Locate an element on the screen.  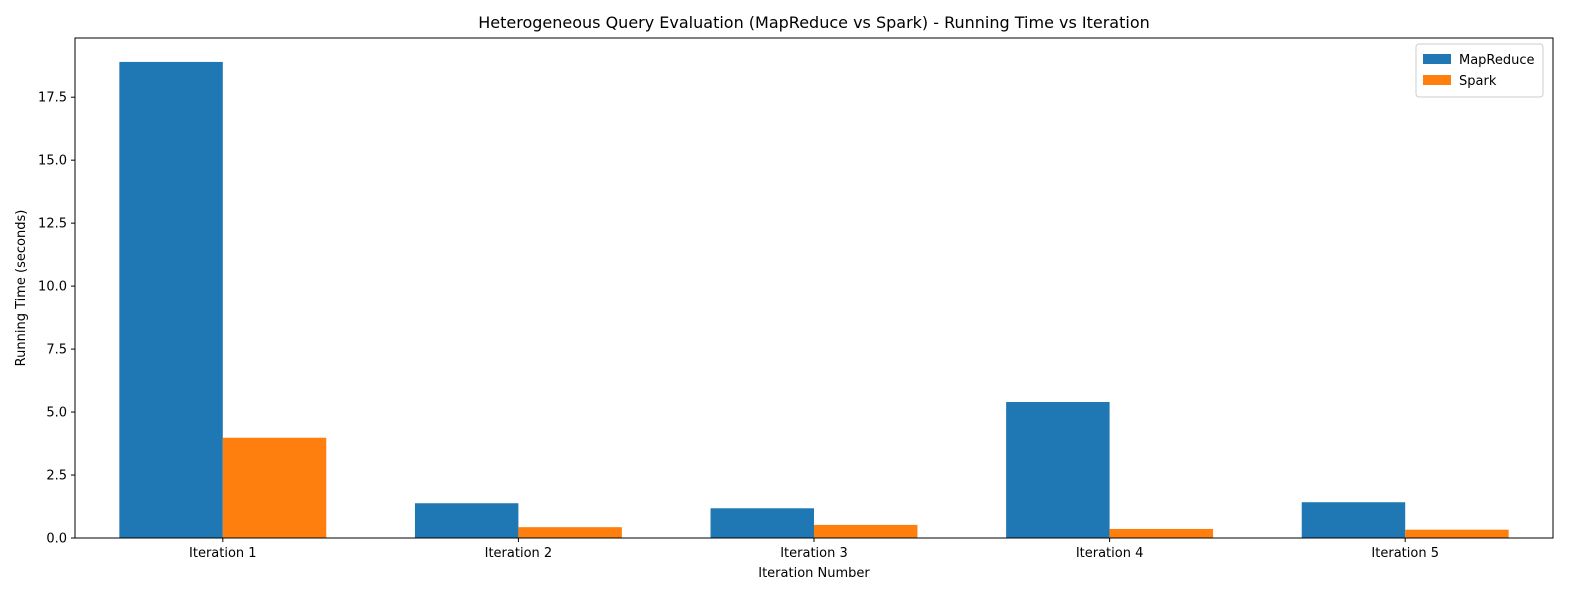
legend: MapReduce Spark is located at coordinates (1479, 70).